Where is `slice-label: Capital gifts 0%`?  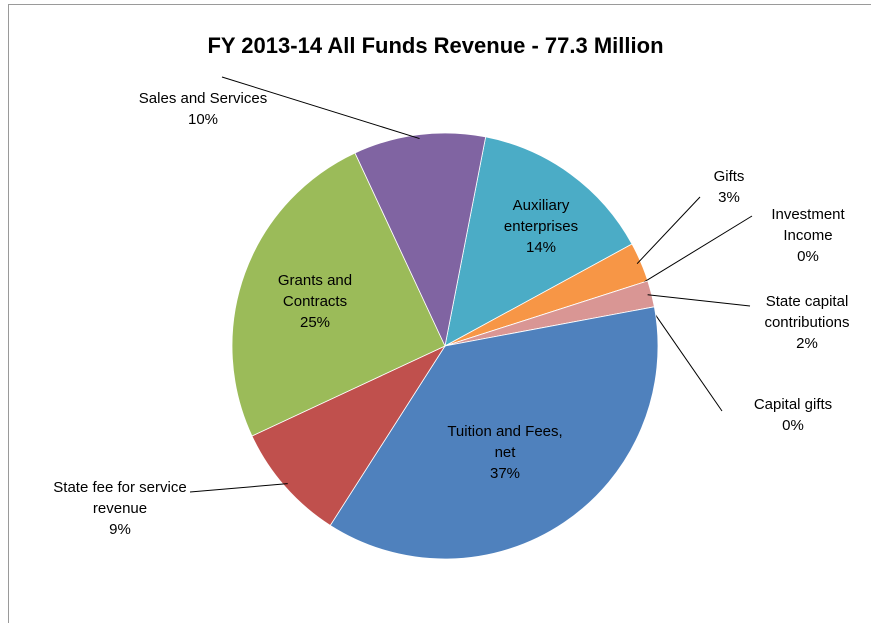
slice-label: Capital gifts 0% is located at coordinates (793, 415).